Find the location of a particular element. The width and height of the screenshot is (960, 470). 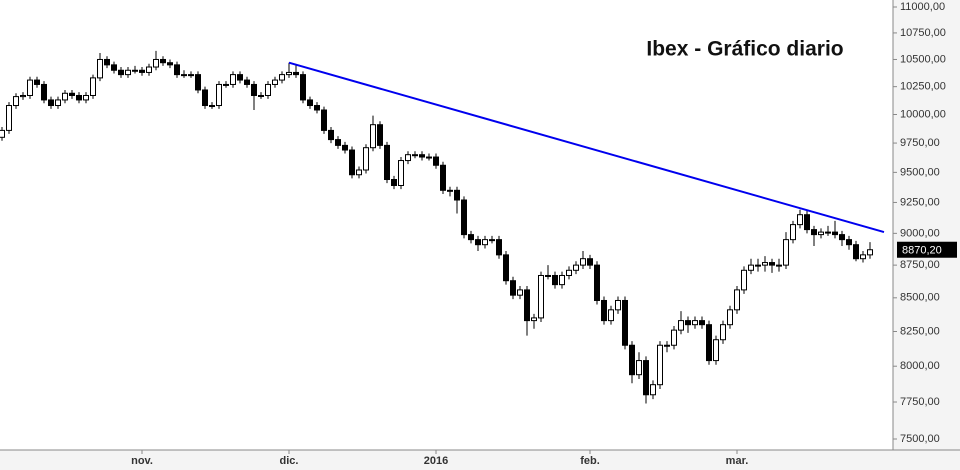

last-price-box is located at coordinates (927, 249).